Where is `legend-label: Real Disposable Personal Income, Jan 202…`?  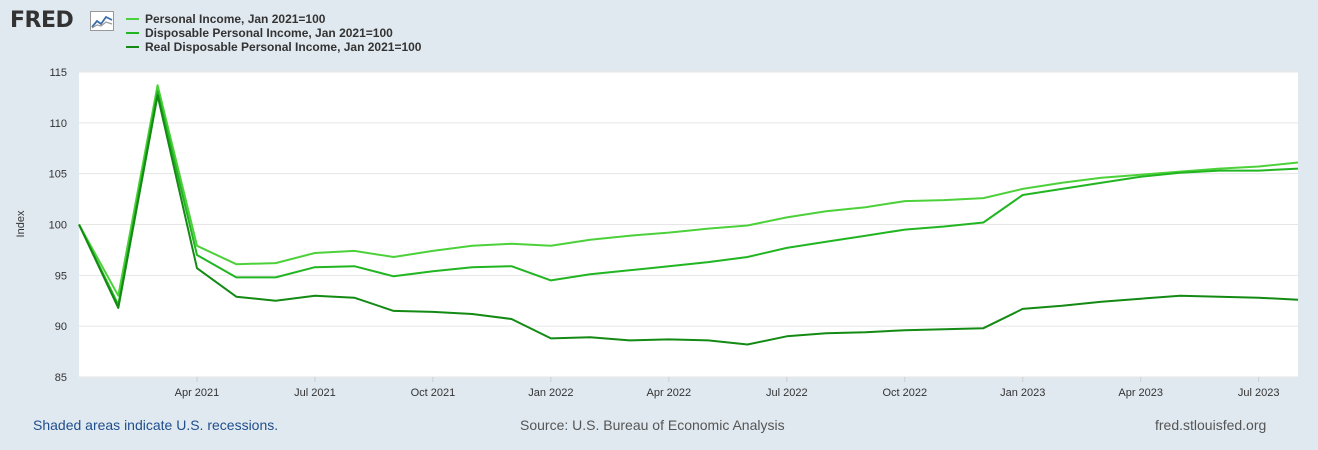 legend-label: Real Disposable Personal Income, Jan 202… is located at coordinates (283, 47).